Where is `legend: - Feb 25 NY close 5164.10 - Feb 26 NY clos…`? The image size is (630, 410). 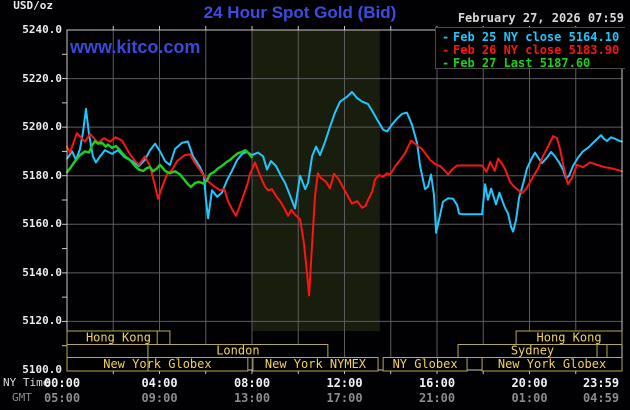 legend: - Feb 25 NY close 5164.10 - Feb 26 NY clos… is located at coordinates (530, 48).